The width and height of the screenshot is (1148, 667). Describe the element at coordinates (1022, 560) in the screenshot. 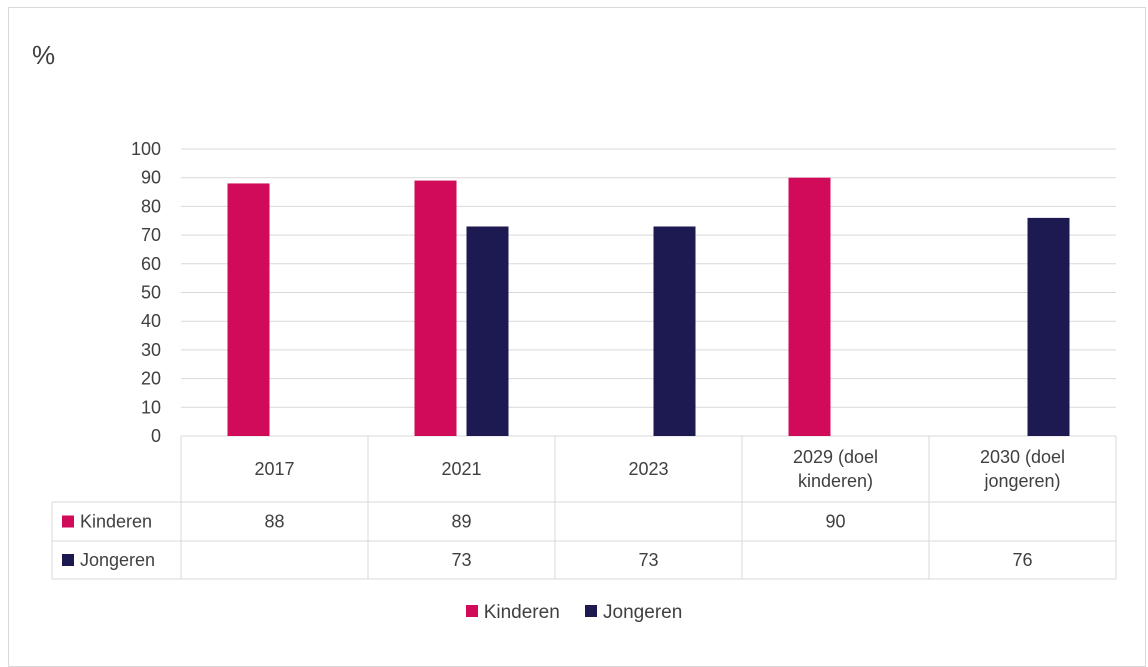

I see `data-label-jongeren-4: 76` at that location.